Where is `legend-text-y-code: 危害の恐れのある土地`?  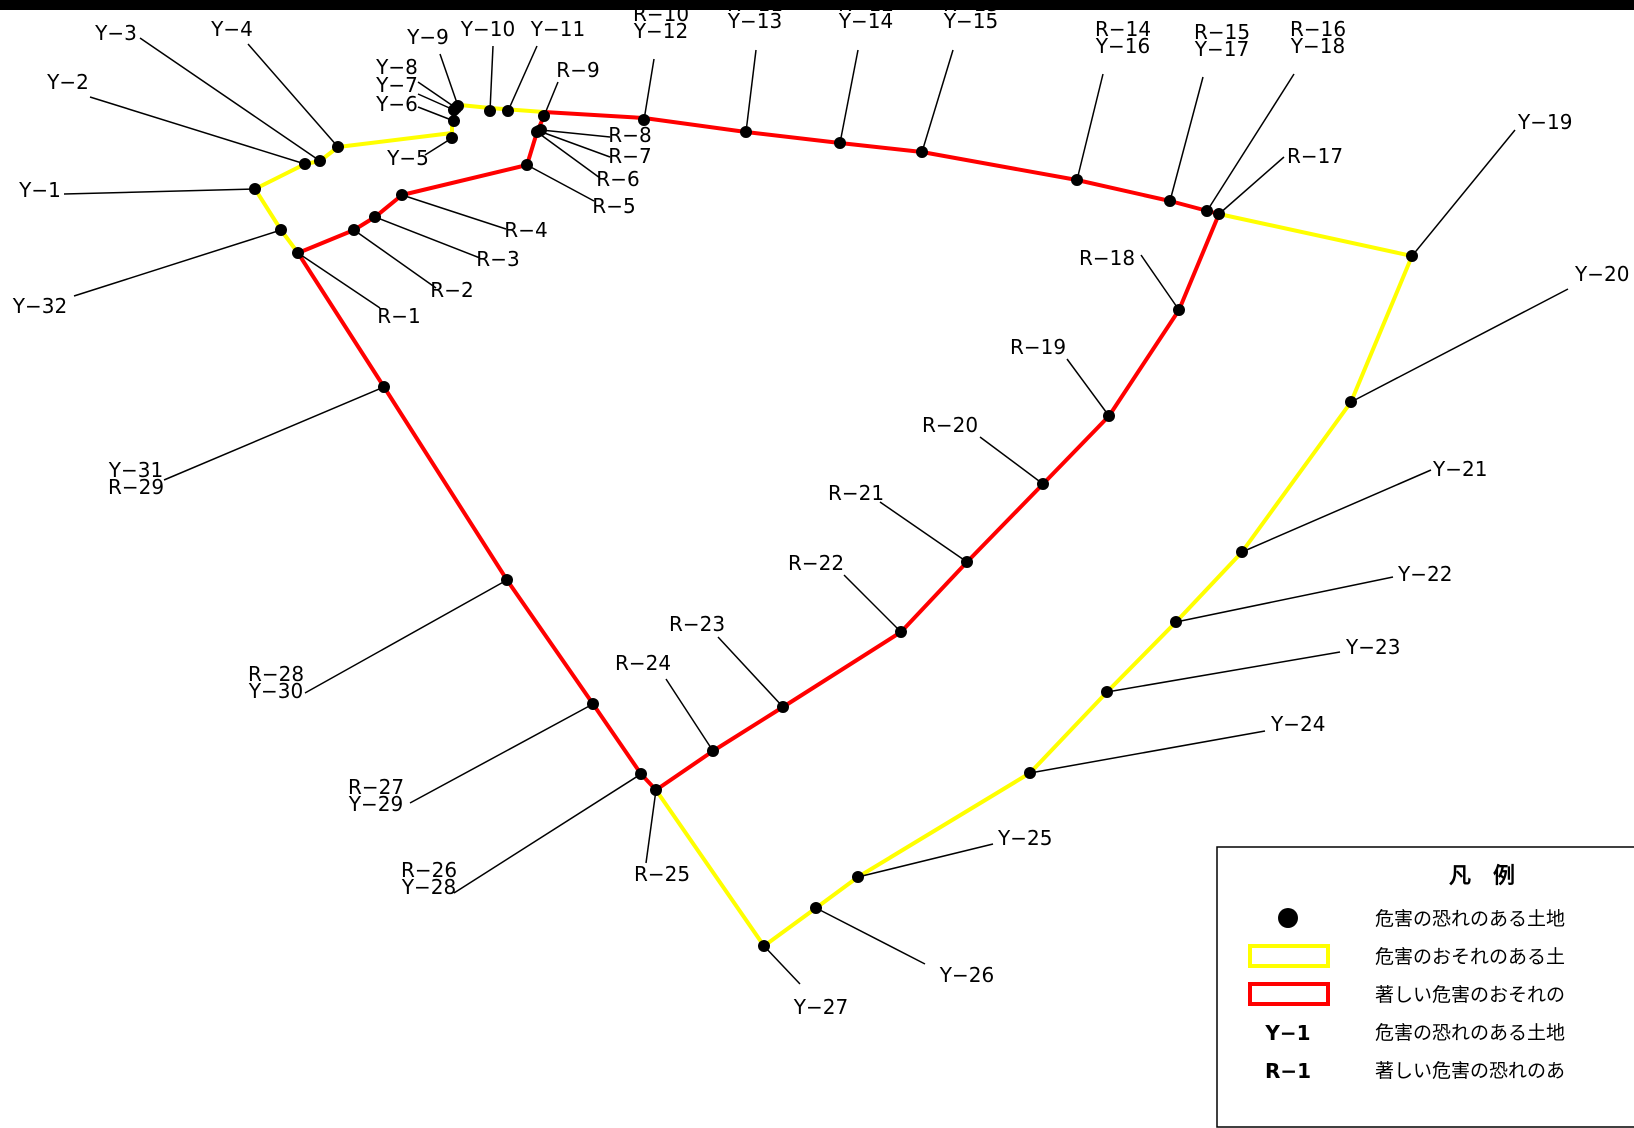
legend-text-y-code: 危害の恐れのある土地 is located at coordinates (1470, 1033).